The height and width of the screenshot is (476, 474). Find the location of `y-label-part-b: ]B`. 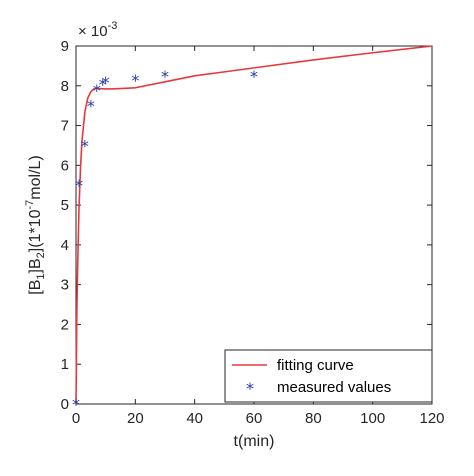

y-label-part-b: ]B is located at coordinates (35, 265).